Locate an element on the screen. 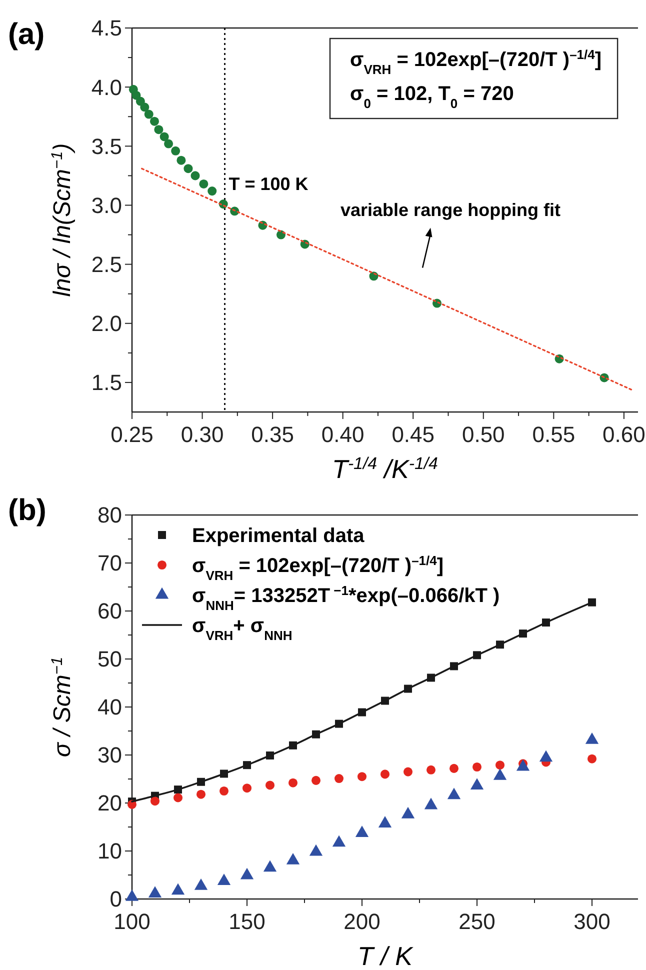  y-tick-label: 0 is located at coordinates (116, 899).